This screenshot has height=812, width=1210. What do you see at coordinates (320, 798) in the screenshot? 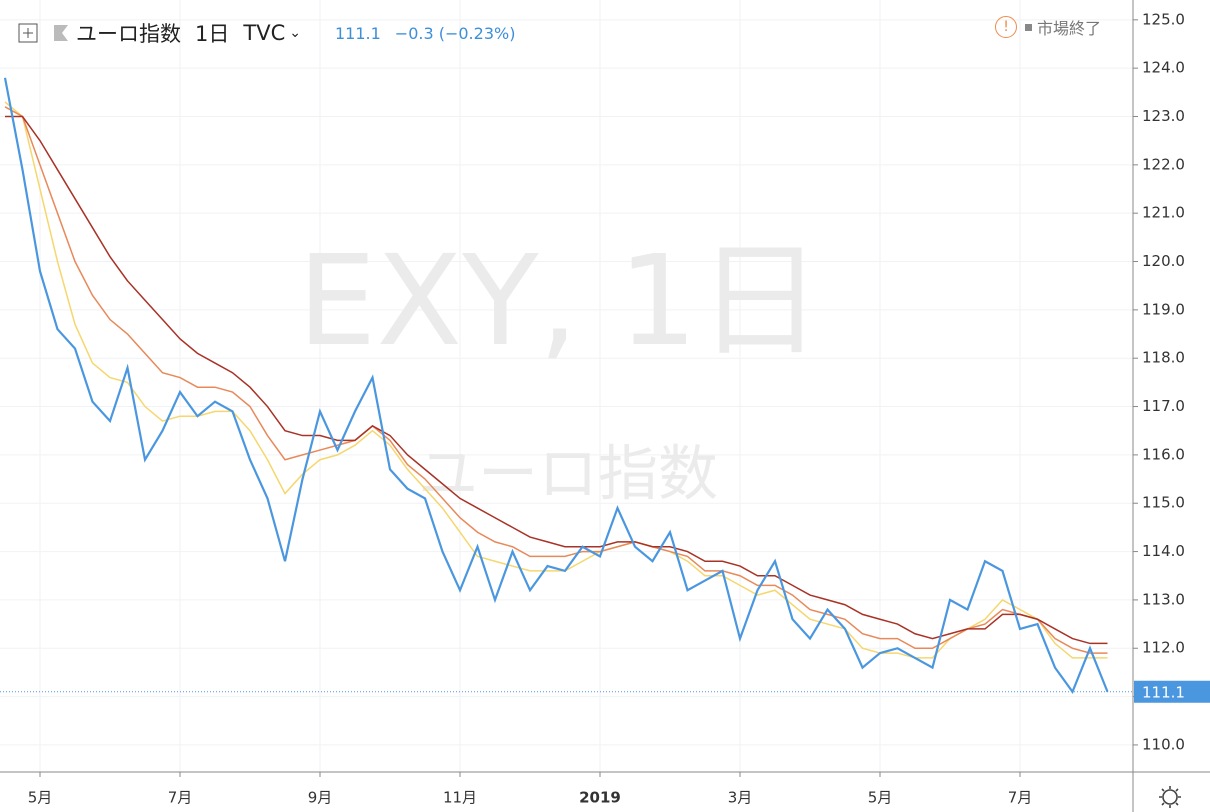
I see `x-tick-label: 9月` at bounding box center [320, 798].